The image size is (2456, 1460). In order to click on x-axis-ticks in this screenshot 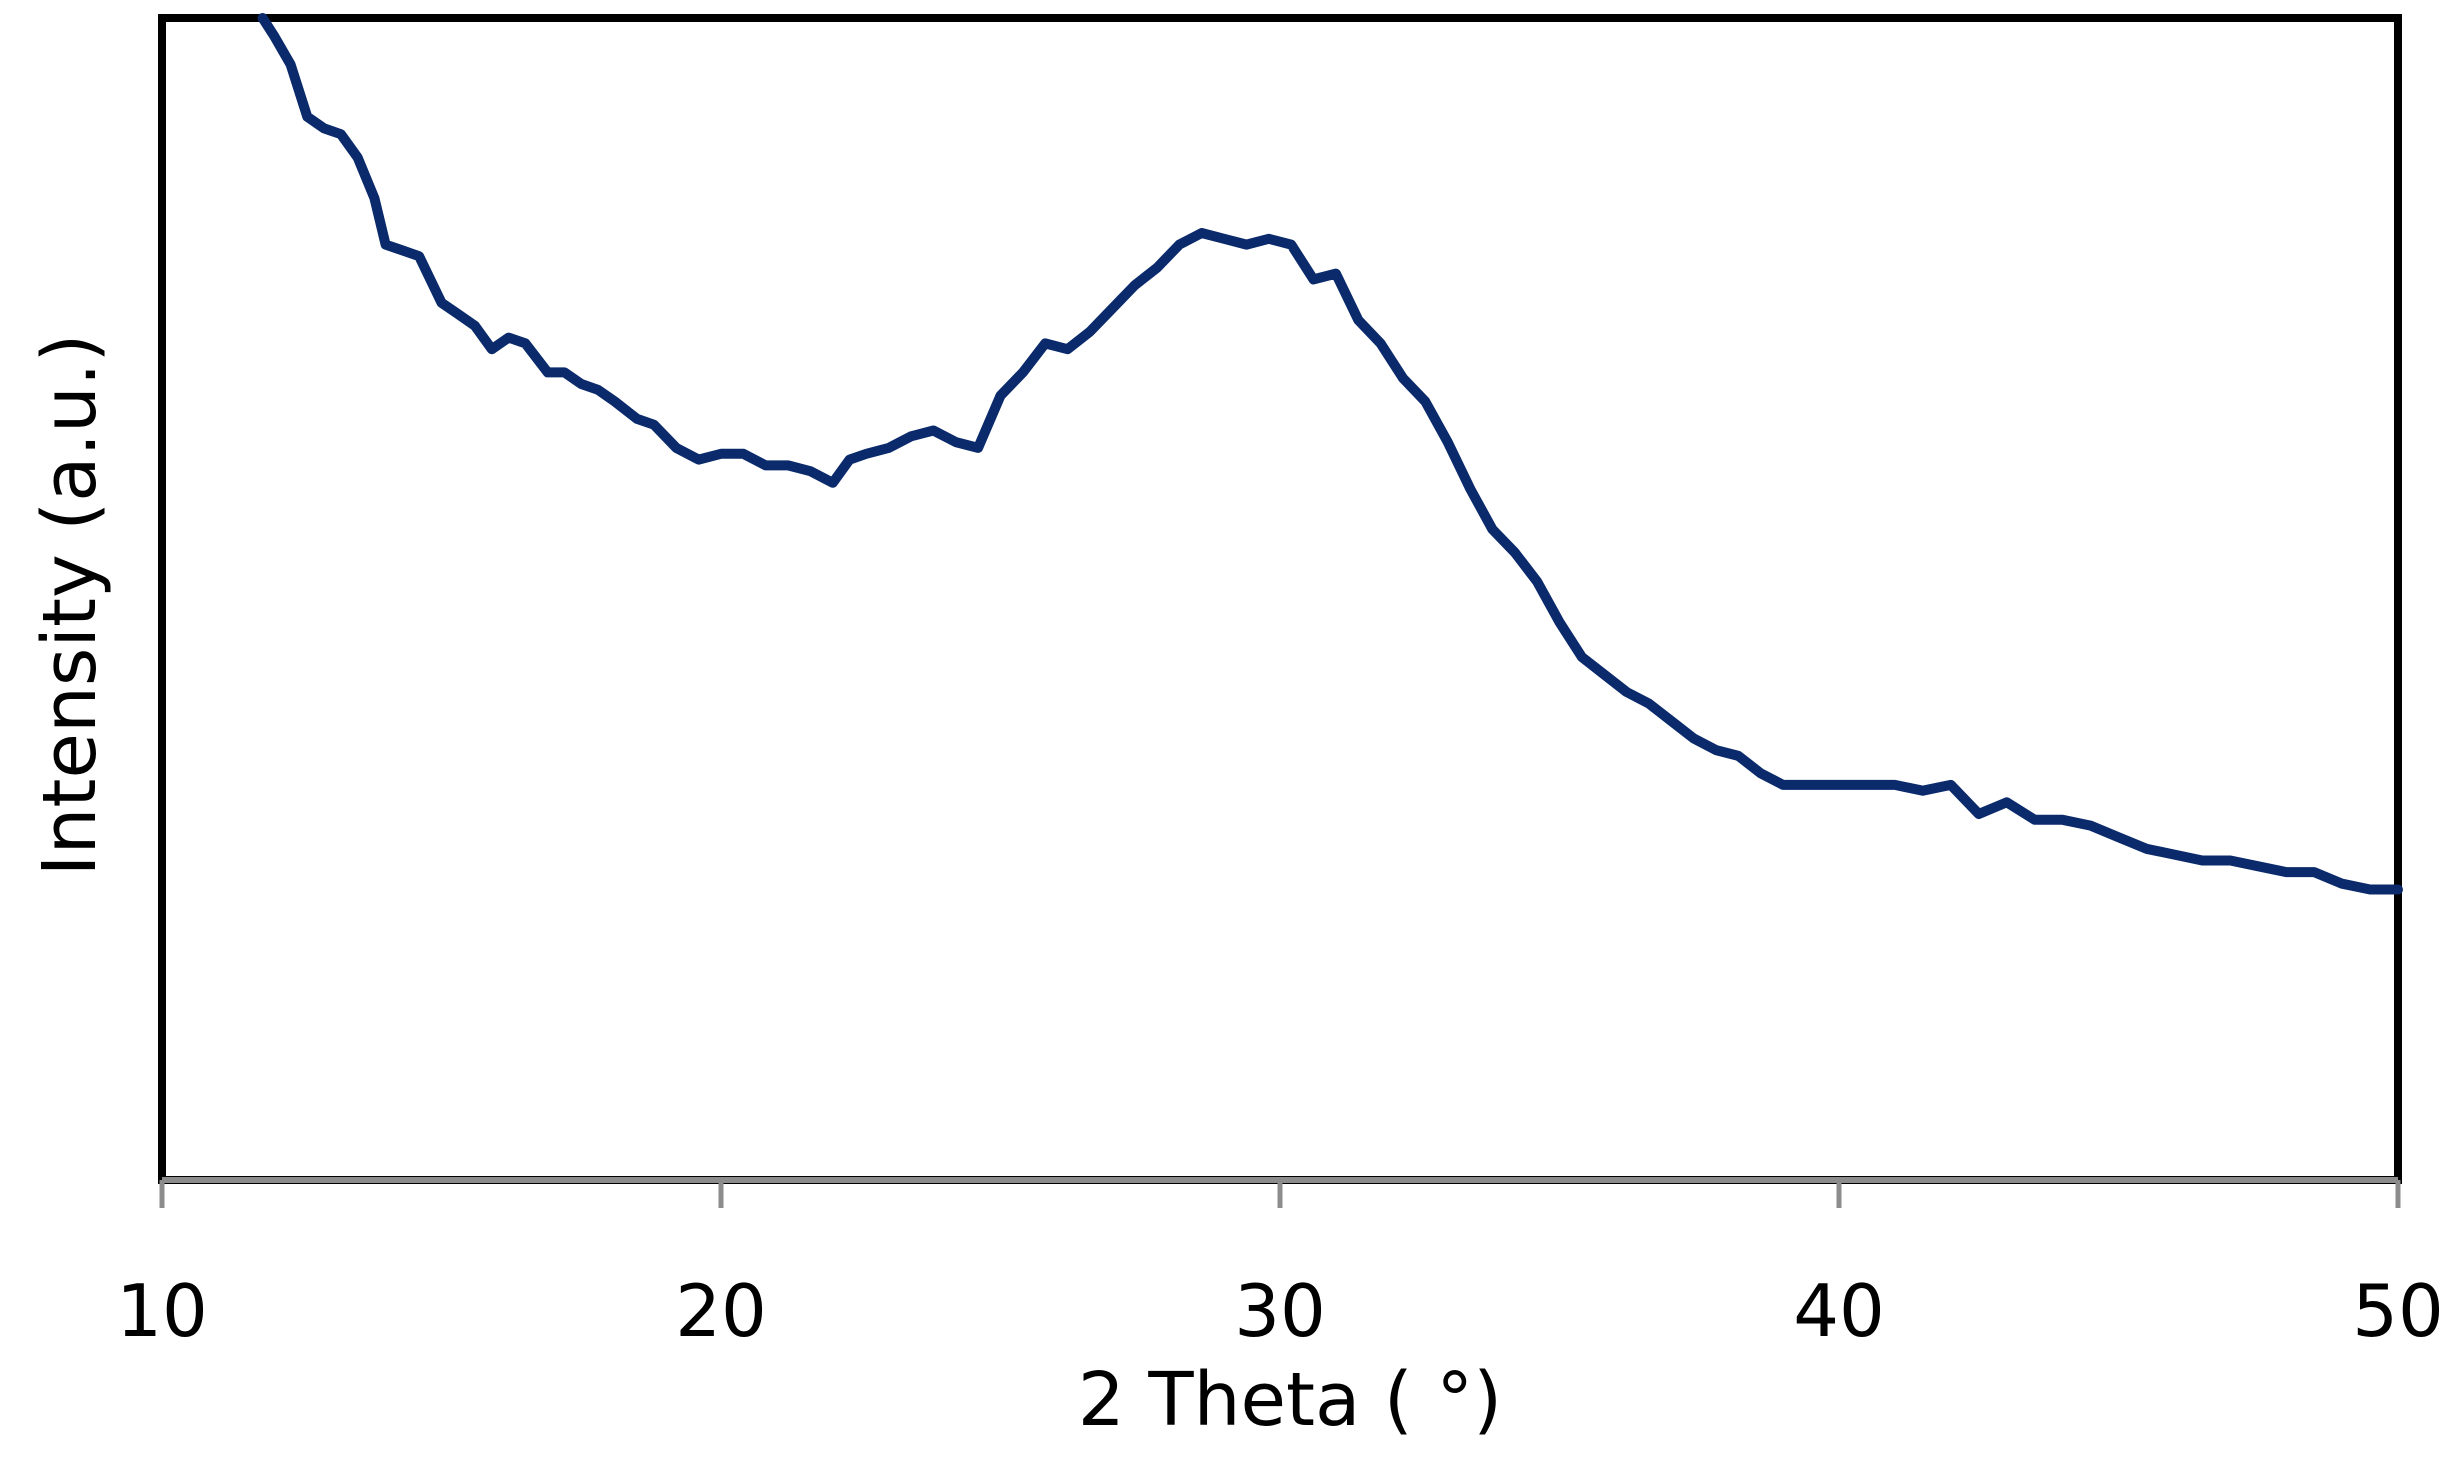, I will do `click(1280, 1194)`.